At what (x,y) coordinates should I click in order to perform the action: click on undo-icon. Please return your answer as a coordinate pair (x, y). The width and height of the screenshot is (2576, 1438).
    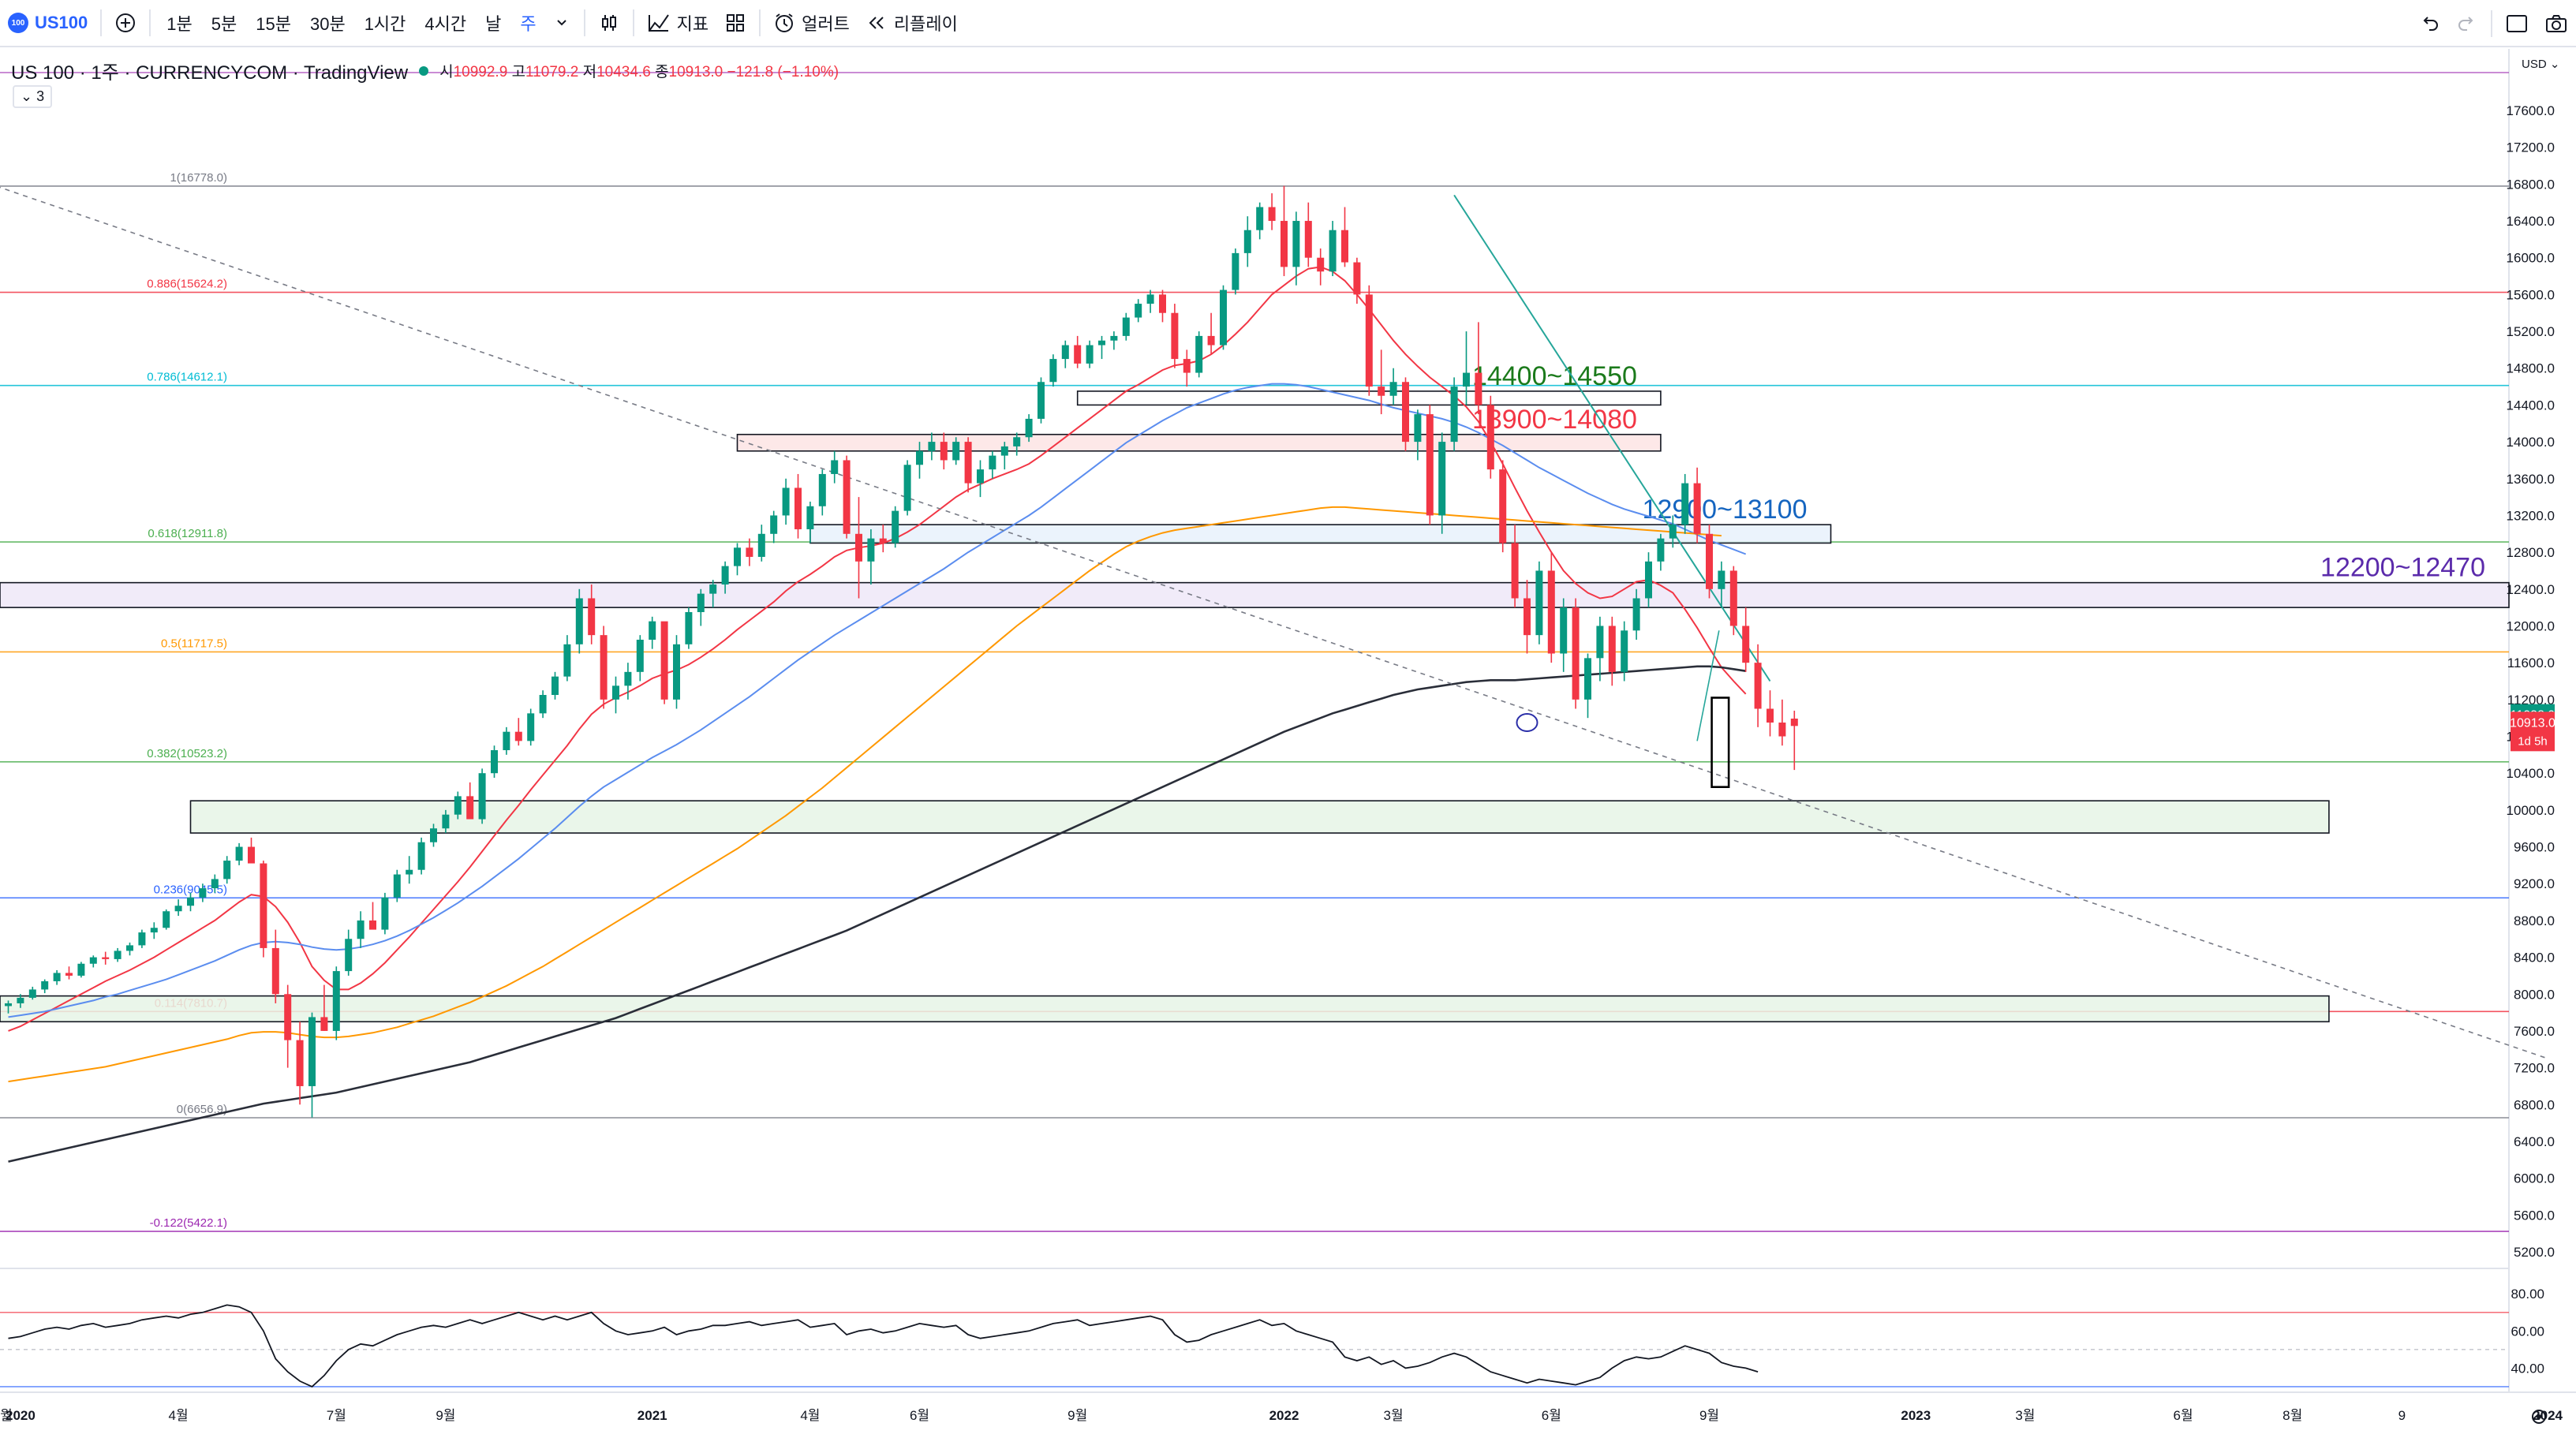
    Looking at the image, I should click on (2429, 23).